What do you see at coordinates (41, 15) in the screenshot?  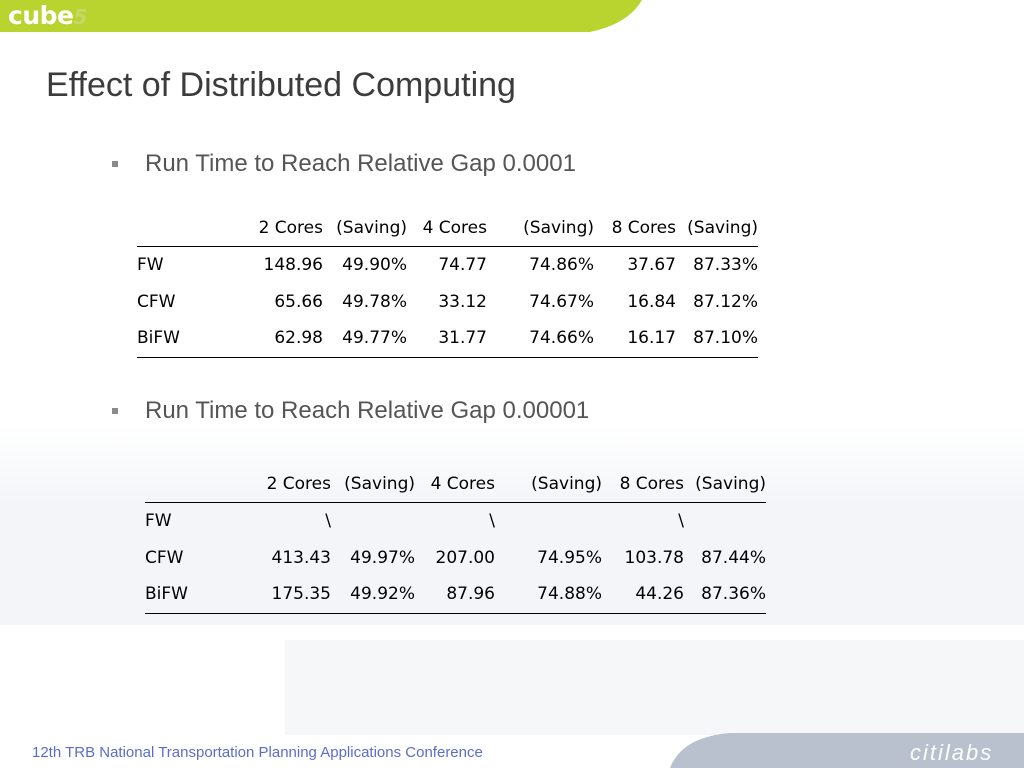 I see `logo-main: cube` at bounding box center [41, 15].